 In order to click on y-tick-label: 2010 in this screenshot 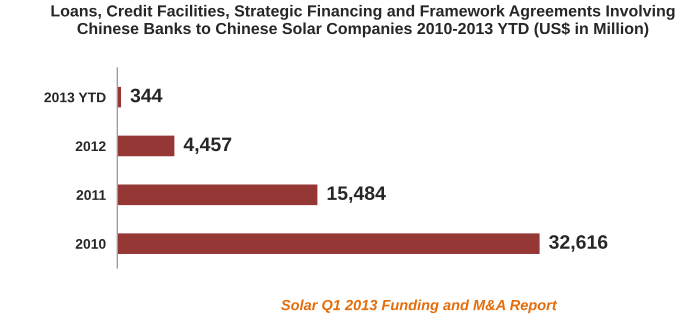, I will do `click(91, 244)`.